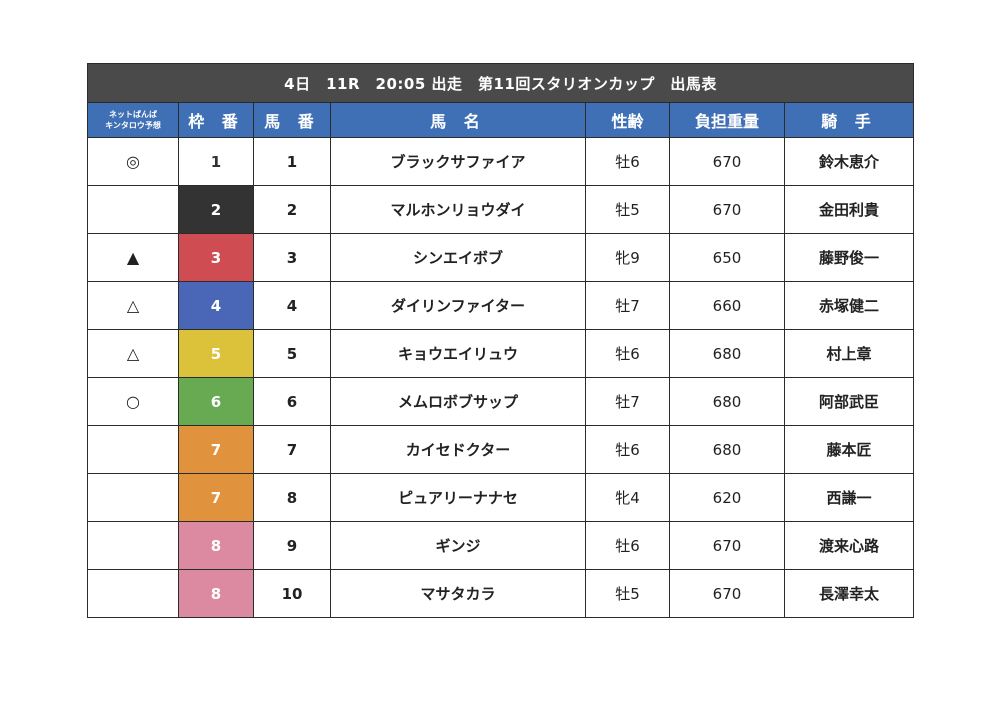 The image size is (1000, 706). What do you see at coordinates (216, 401) in the screenshot?
I see `waku-number: 6` at bounding box center [216, 401].